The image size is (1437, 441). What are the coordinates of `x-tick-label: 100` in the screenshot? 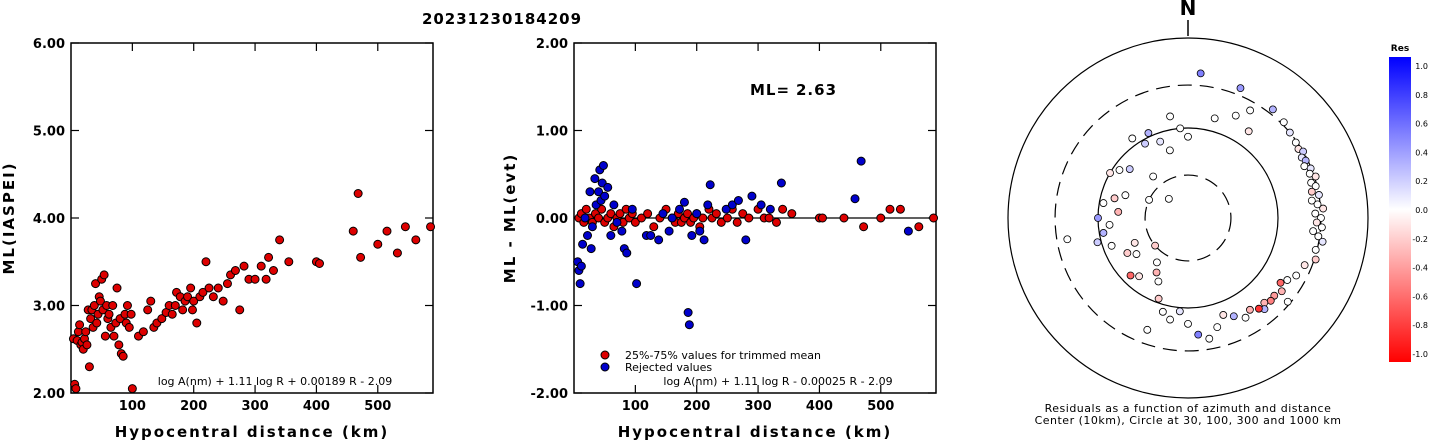 It's located at (132, 406).